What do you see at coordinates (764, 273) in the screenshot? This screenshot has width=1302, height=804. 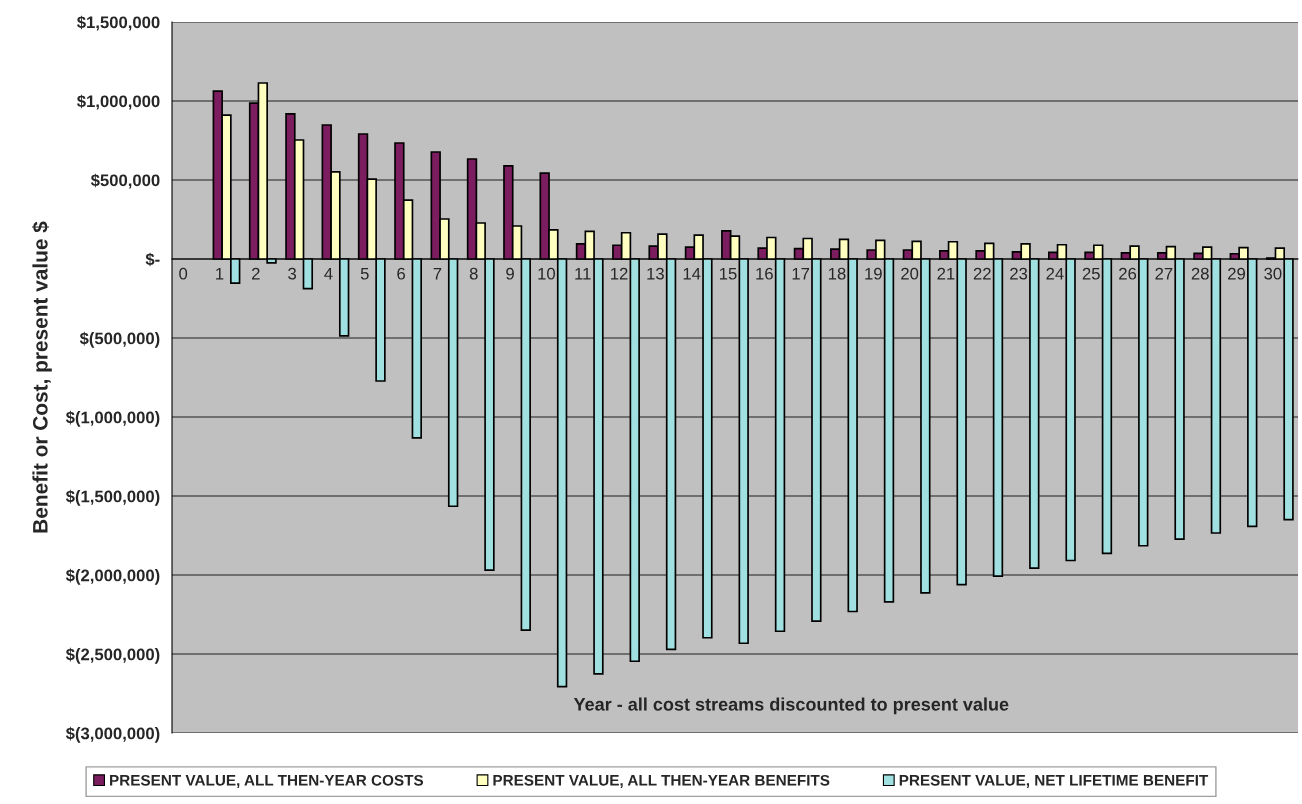 I see `x-tick-label: 16` at bounding box center [764, 273].